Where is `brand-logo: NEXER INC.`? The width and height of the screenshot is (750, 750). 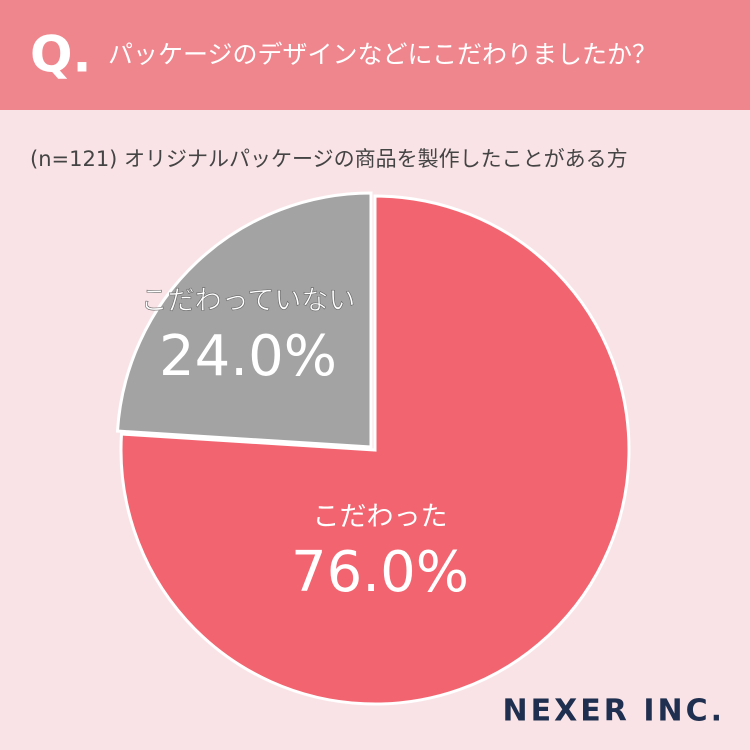
brand-logo: NEXER INC. is located at coordinates (614, 711).